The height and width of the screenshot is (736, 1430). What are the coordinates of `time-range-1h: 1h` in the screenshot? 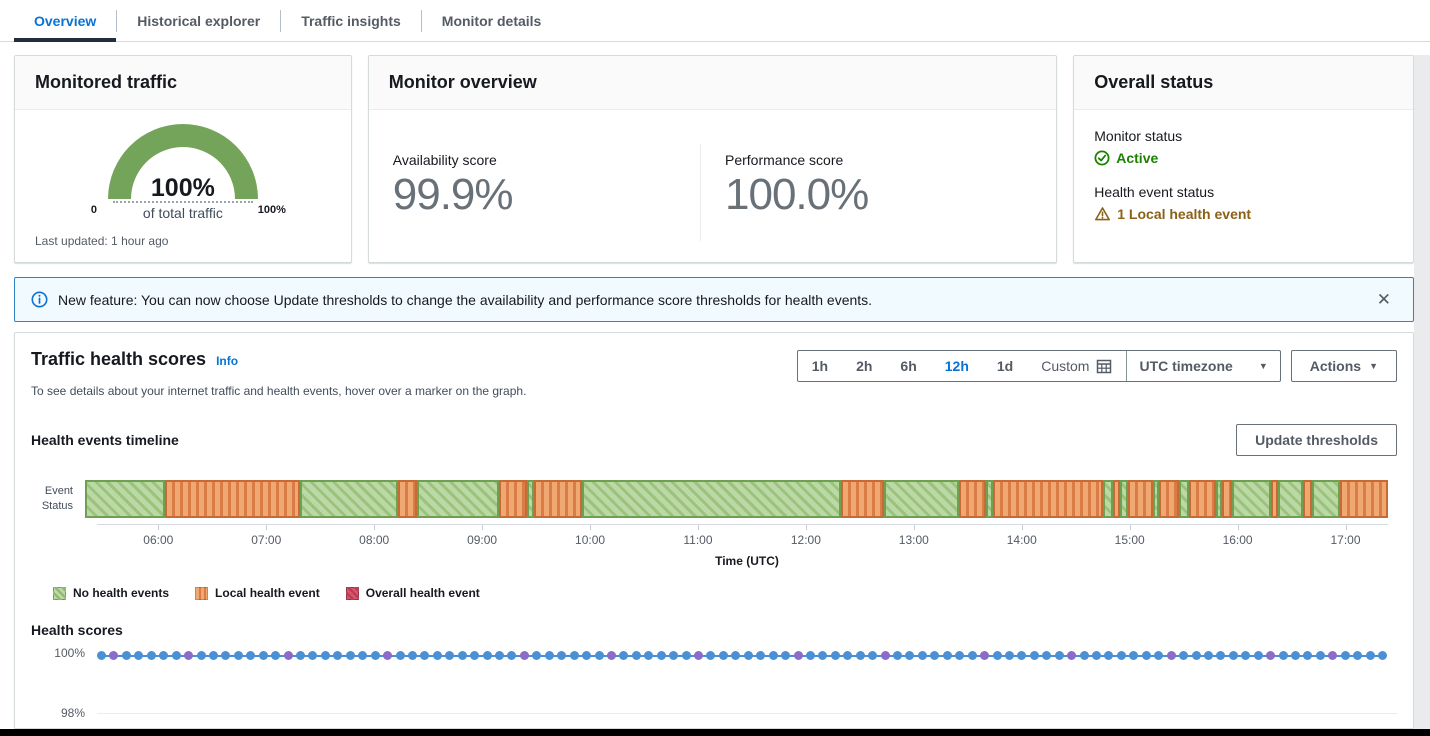 It's located at (820, 366).